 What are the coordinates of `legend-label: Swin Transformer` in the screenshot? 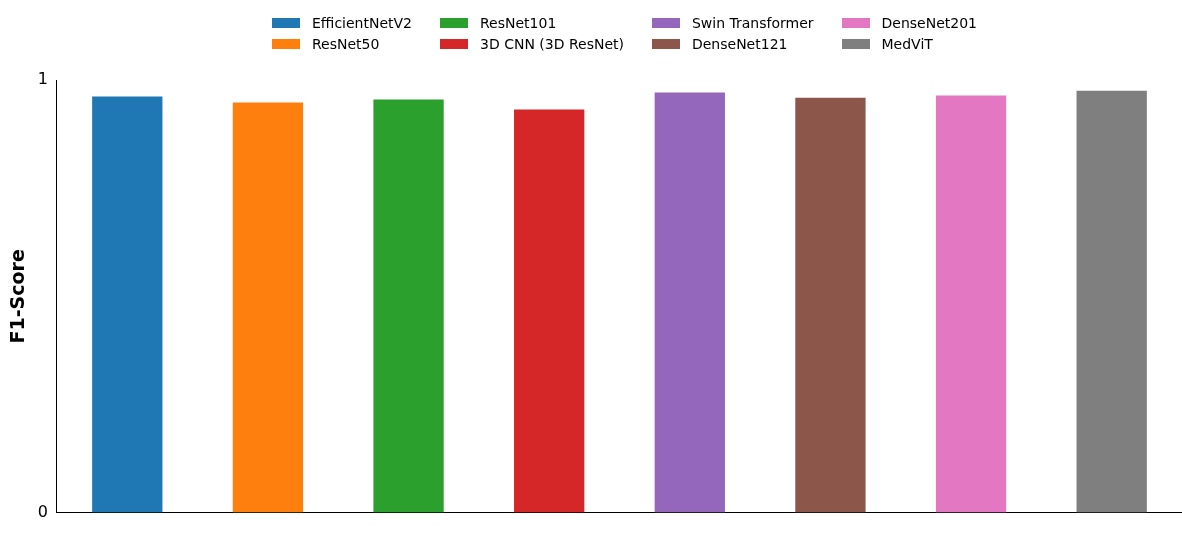 It's located at (752, 22).